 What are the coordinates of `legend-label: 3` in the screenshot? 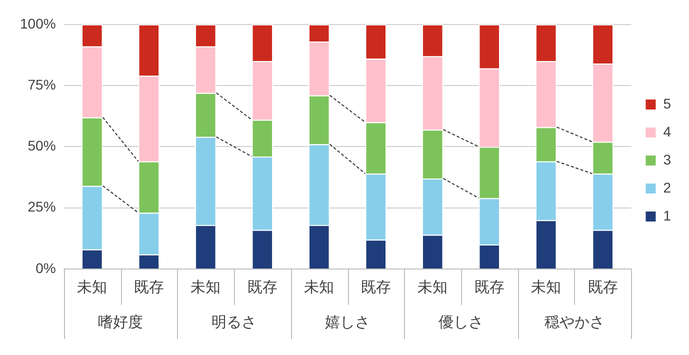 It's located at (667, 159).